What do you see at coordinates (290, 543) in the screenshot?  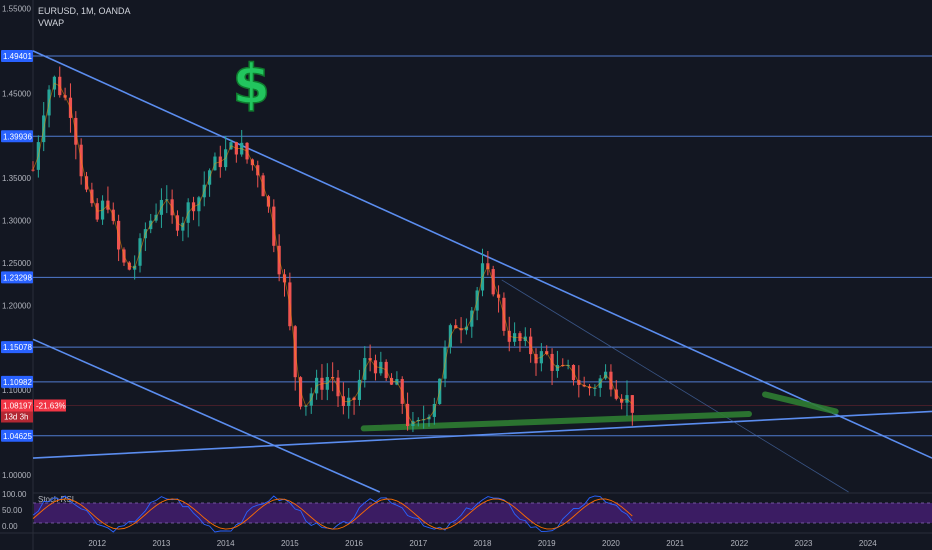 I see `x-tick-label: 2015` at bounding box center [290, 543].